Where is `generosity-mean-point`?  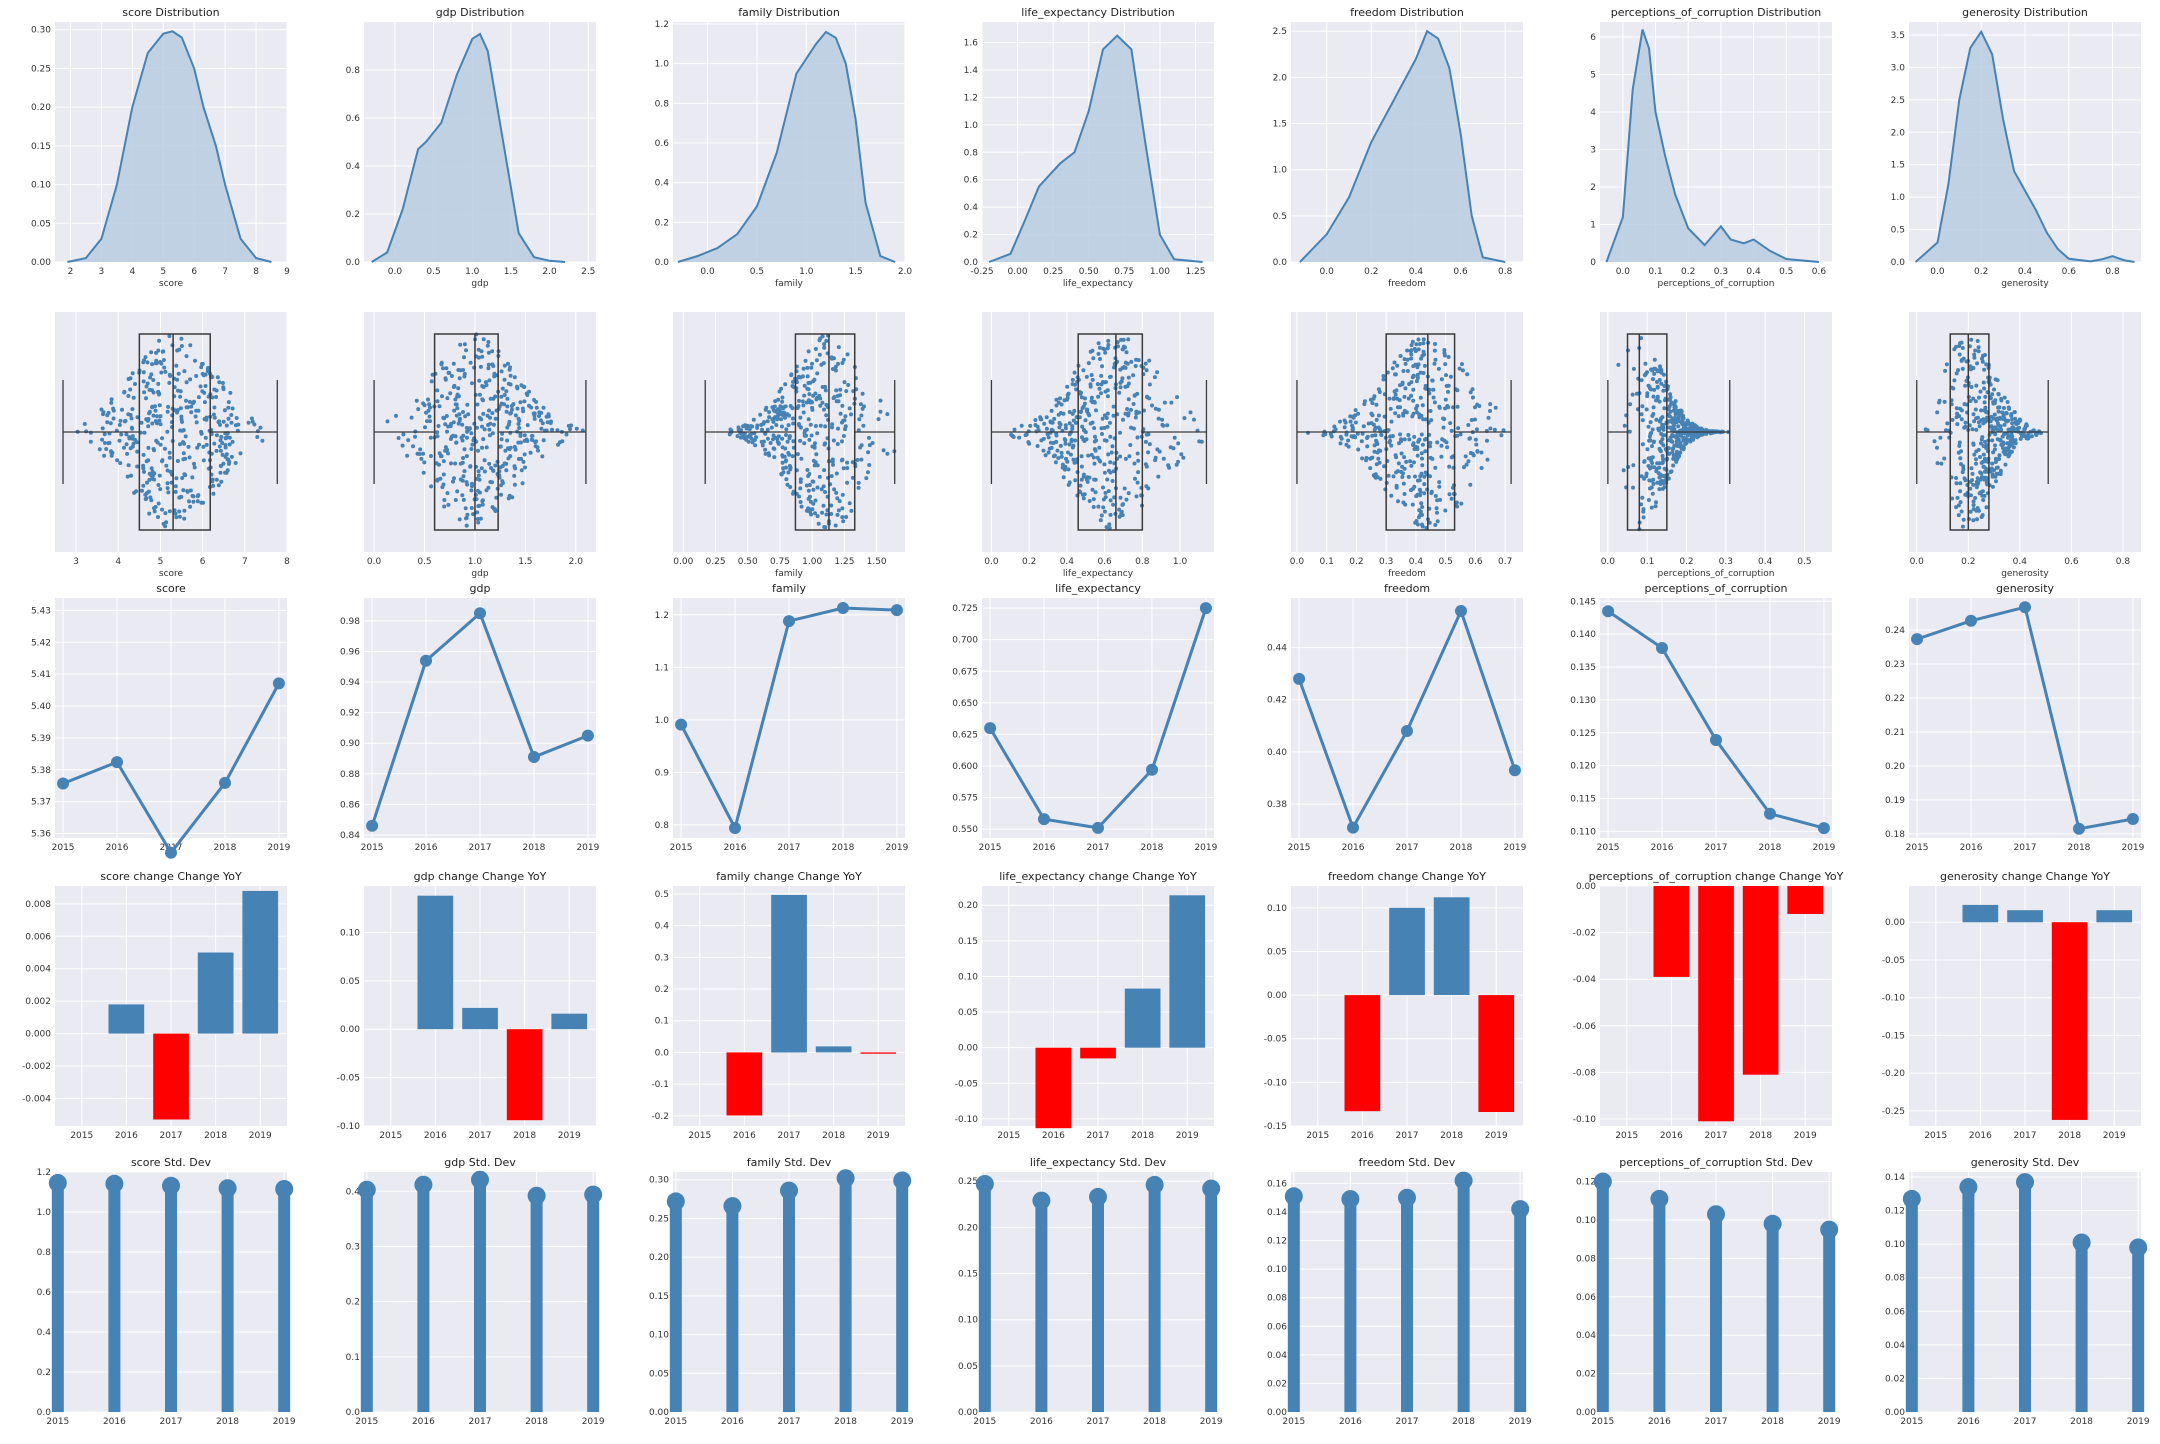
generosity-mean-point is located at coordinates (2079, 828).